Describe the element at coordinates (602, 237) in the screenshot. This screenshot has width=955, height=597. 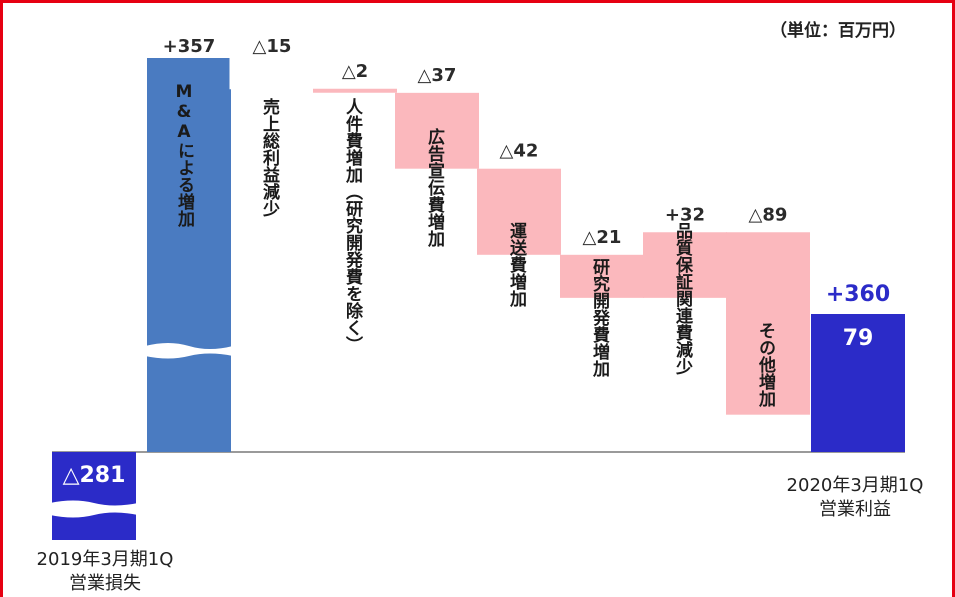
I see `value-label-step-5: △21` at that location.